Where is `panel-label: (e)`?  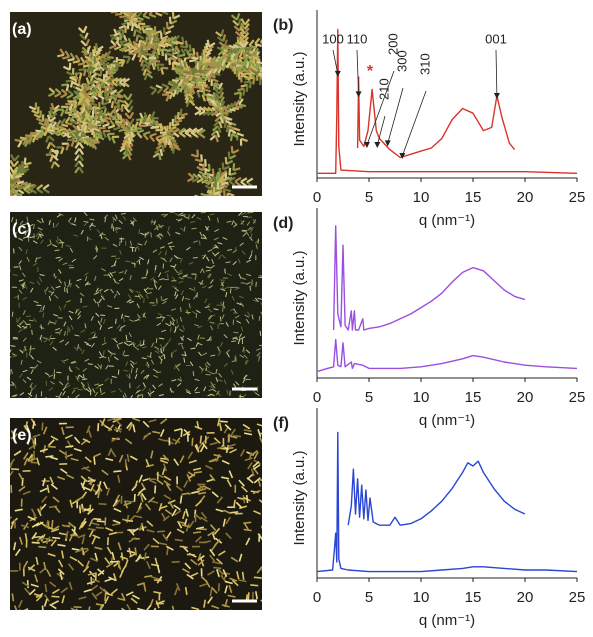 panel-label: (e) is located at coordinates (22, 435).